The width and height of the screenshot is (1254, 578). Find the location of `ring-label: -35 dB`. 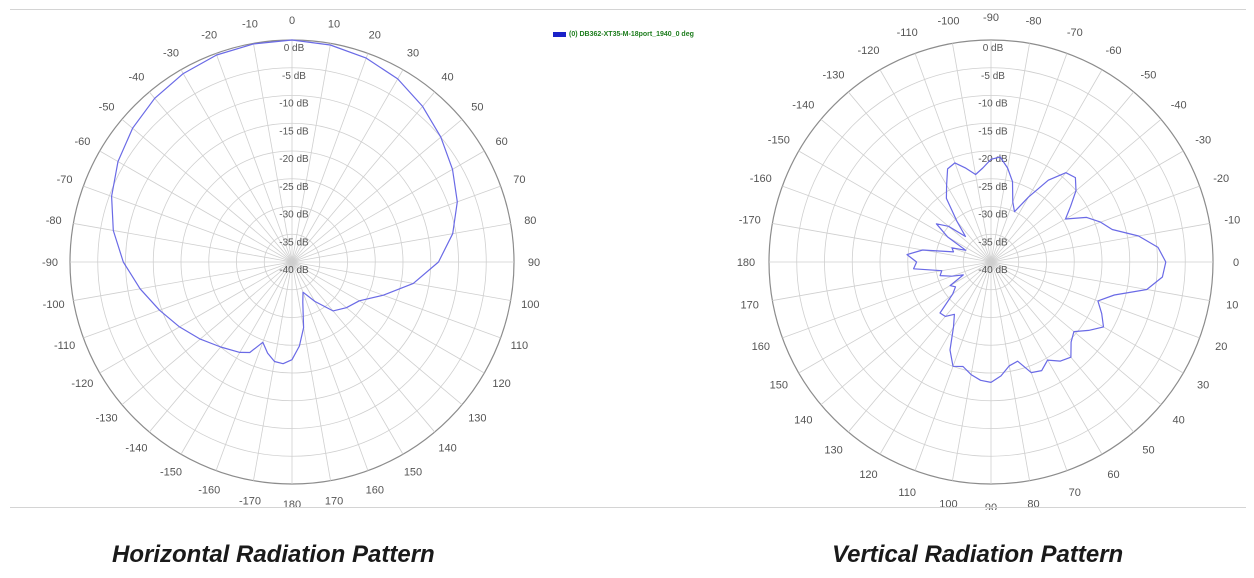

ring-label: -35 dB is located at coordinates (294, 242).